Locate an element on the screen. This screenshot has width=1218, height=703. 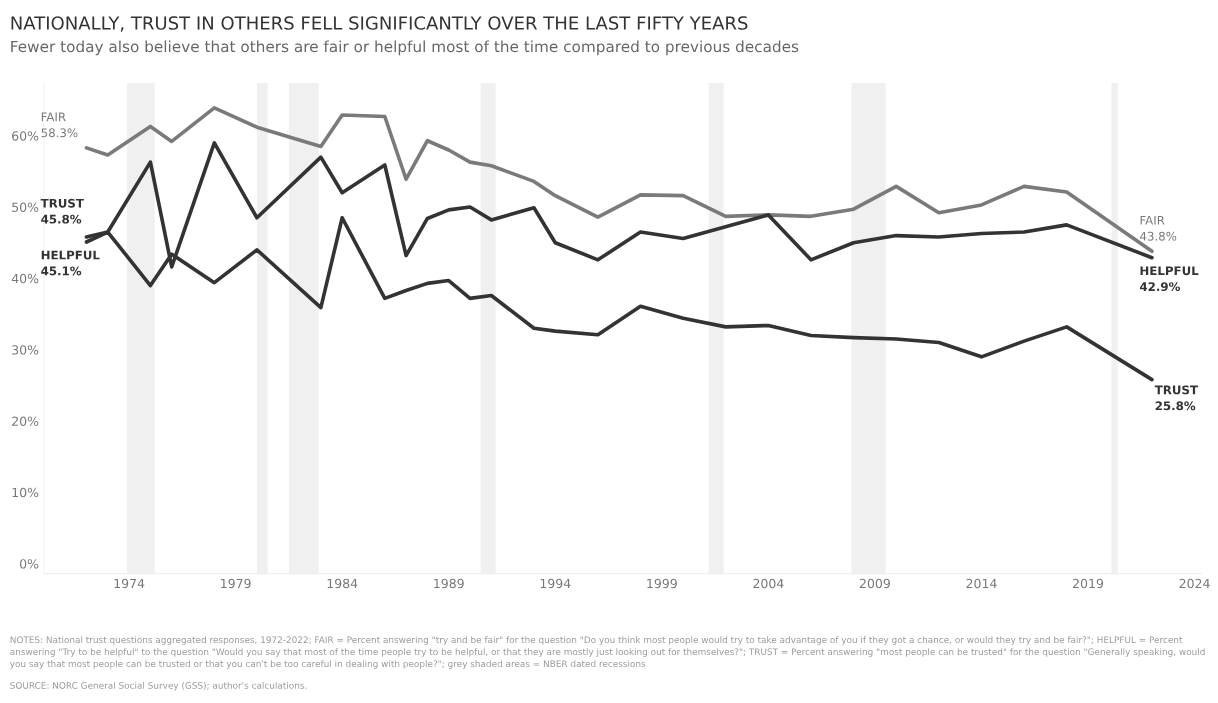
x-tick-label: 1984 is located at coordinates (342, 583).